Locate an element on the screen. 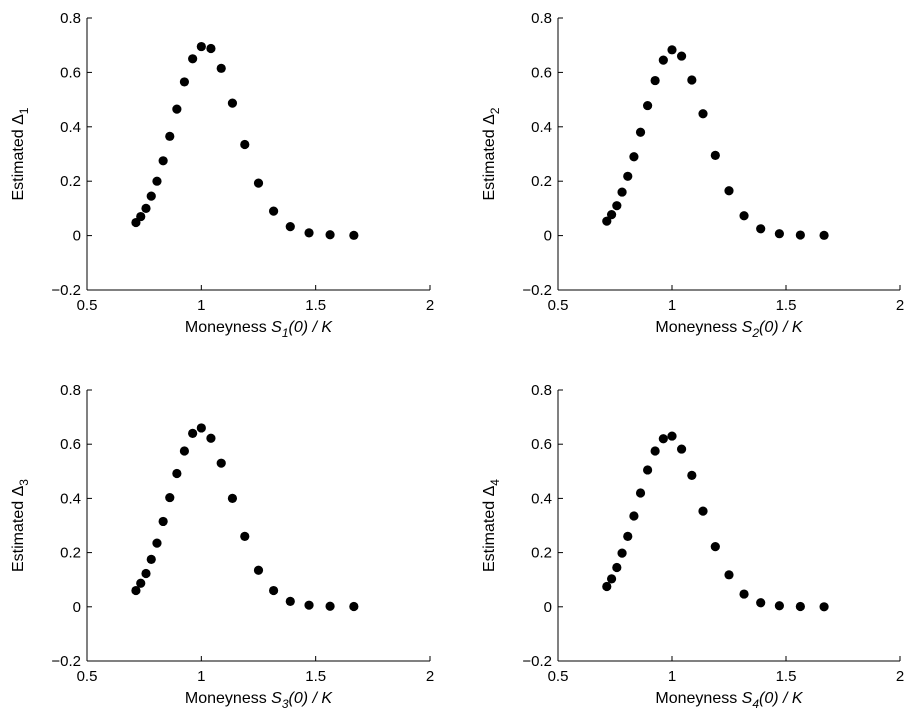  y-axis-label: Estimated Δ1 is located at coordinates (20, 153).